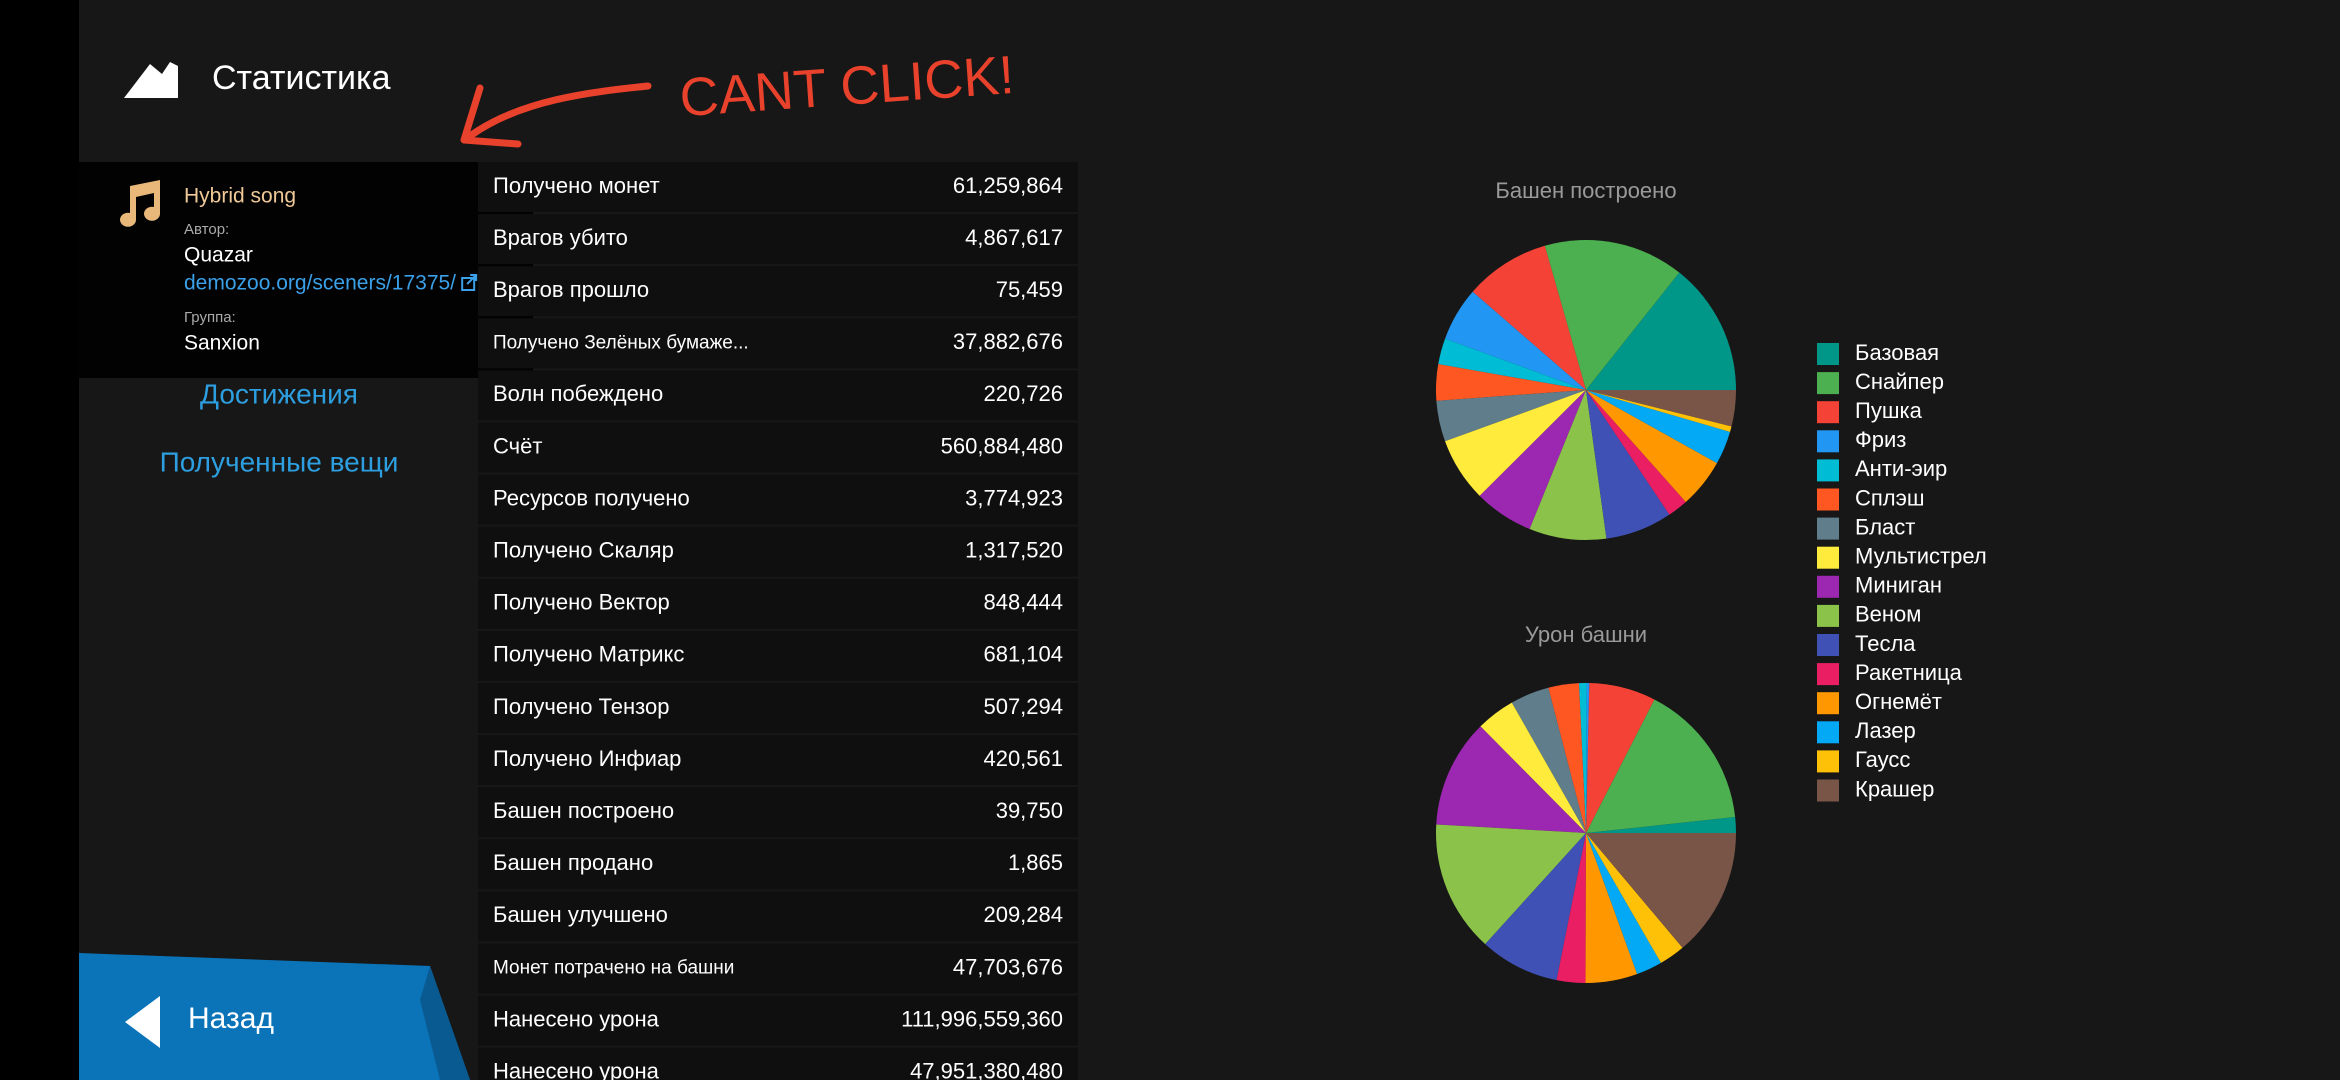 Image resolution: width=2340 pixels, height=1080 pixels. I want to click on row-value: 47,951,380,480, so click(986, 1069).